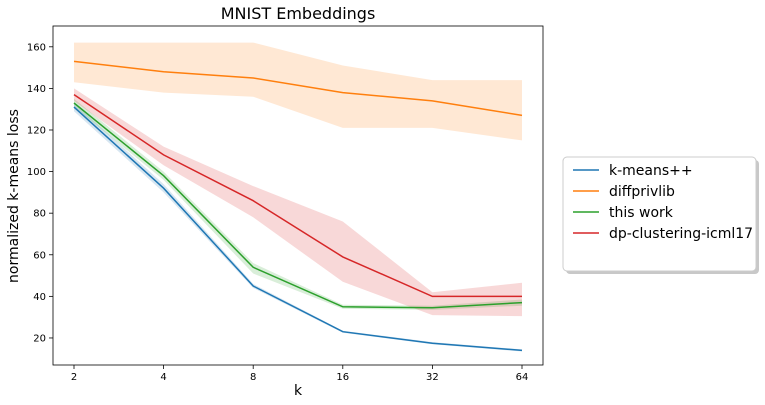 The width and height of the screenshot is (765, 405). What do you see at coordinates (36, 130) in the screenshot?
I see `y-tick-label: 120` at bounding box center [36, 130].